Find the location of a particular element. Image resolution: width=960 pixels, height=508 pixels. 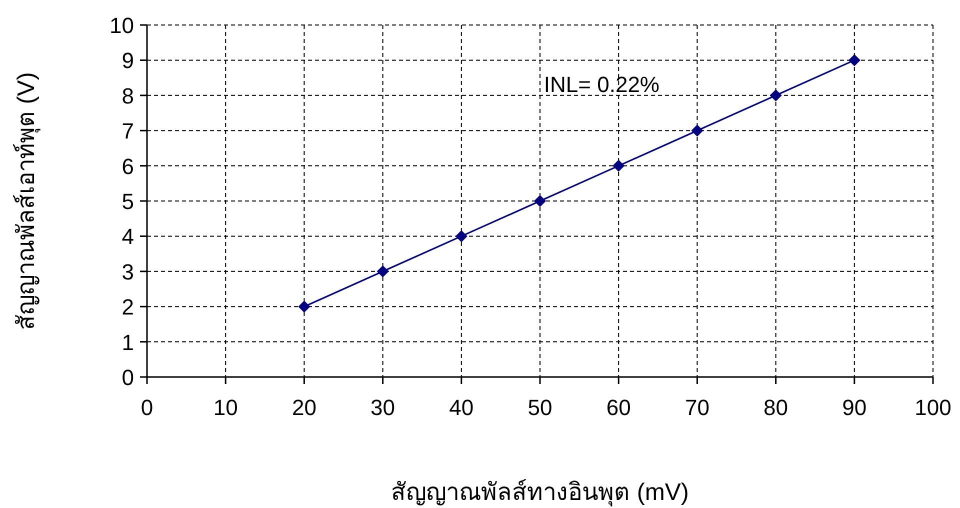

y-tick-label: 0 is located at coordinates (128, 377).